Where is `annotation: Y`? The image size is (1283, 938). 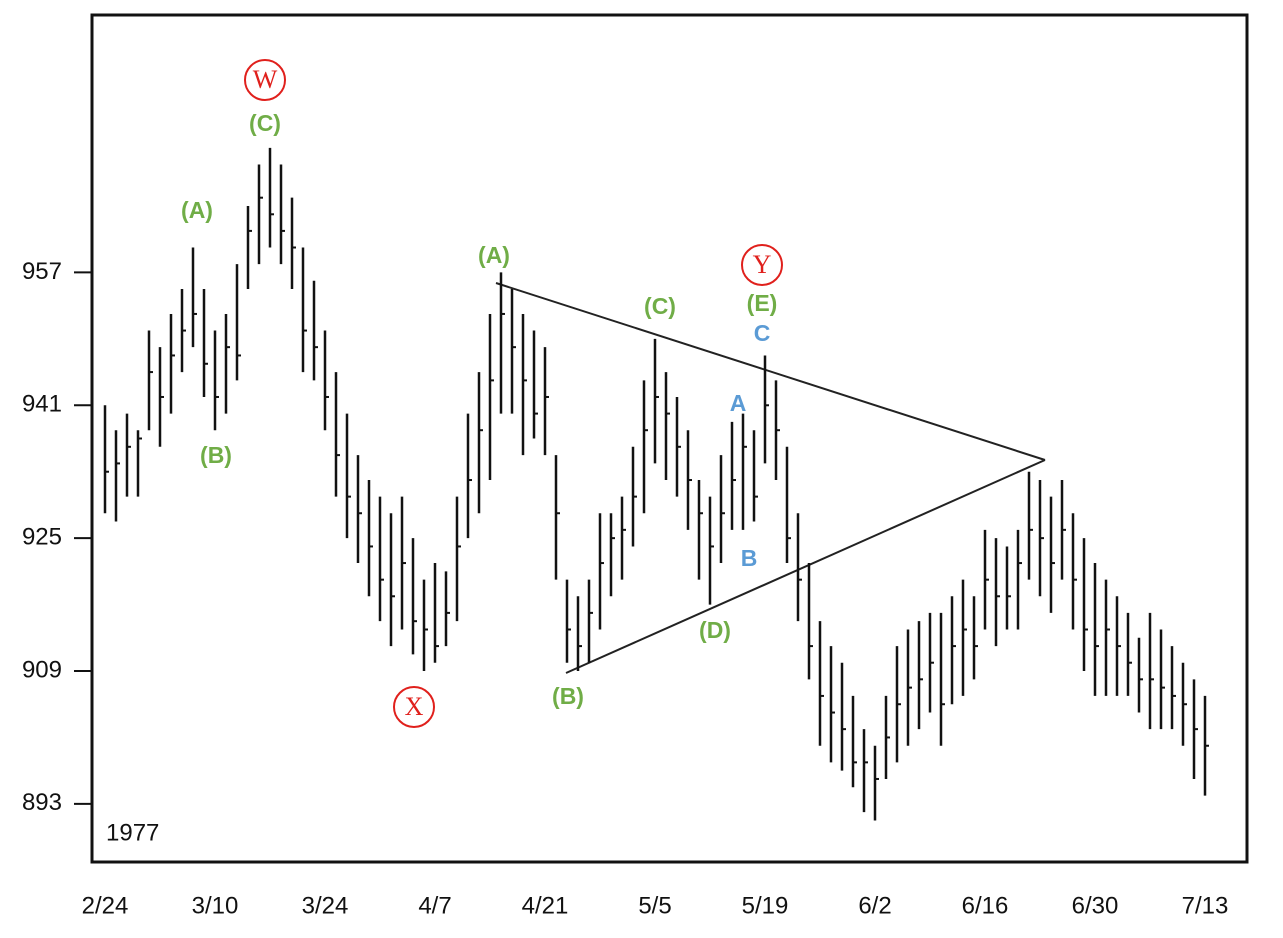
annotation: Y is located at coordinates (762, 264).